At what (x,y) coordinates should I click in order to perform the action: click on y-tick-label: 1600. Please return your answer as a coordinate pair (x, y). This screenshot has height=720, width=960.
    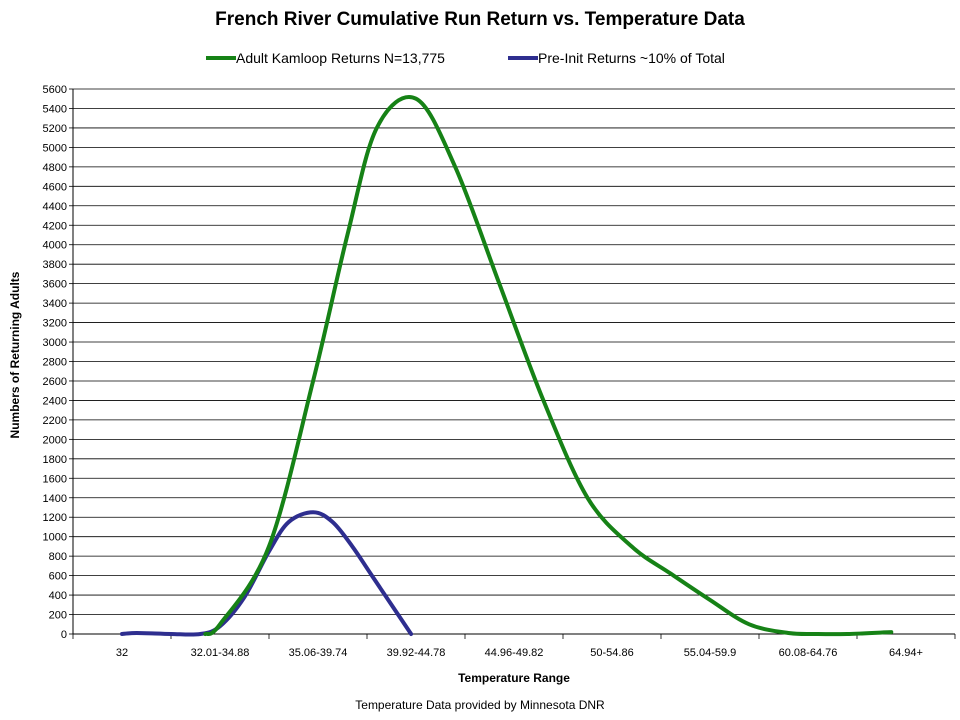
    Looking at the image, I should click on (55, 479).